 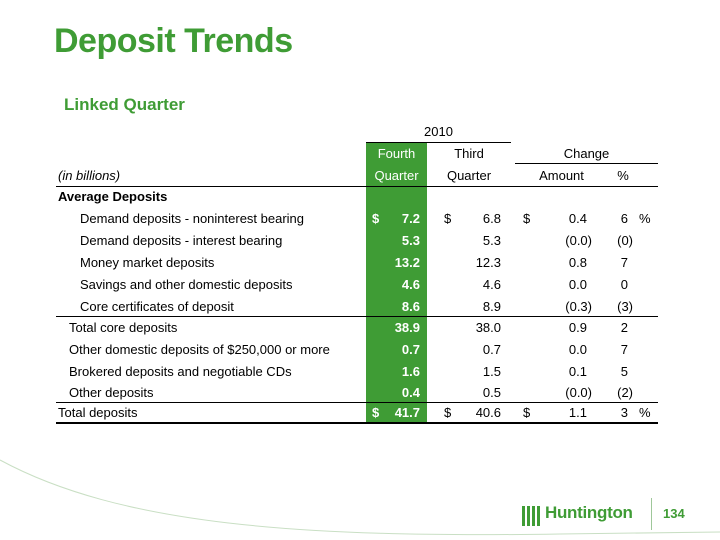 What do you see at coordinates (625, 240) in the screenshot?
I see `pct-value: (0)` at bounding box center [625, 240].